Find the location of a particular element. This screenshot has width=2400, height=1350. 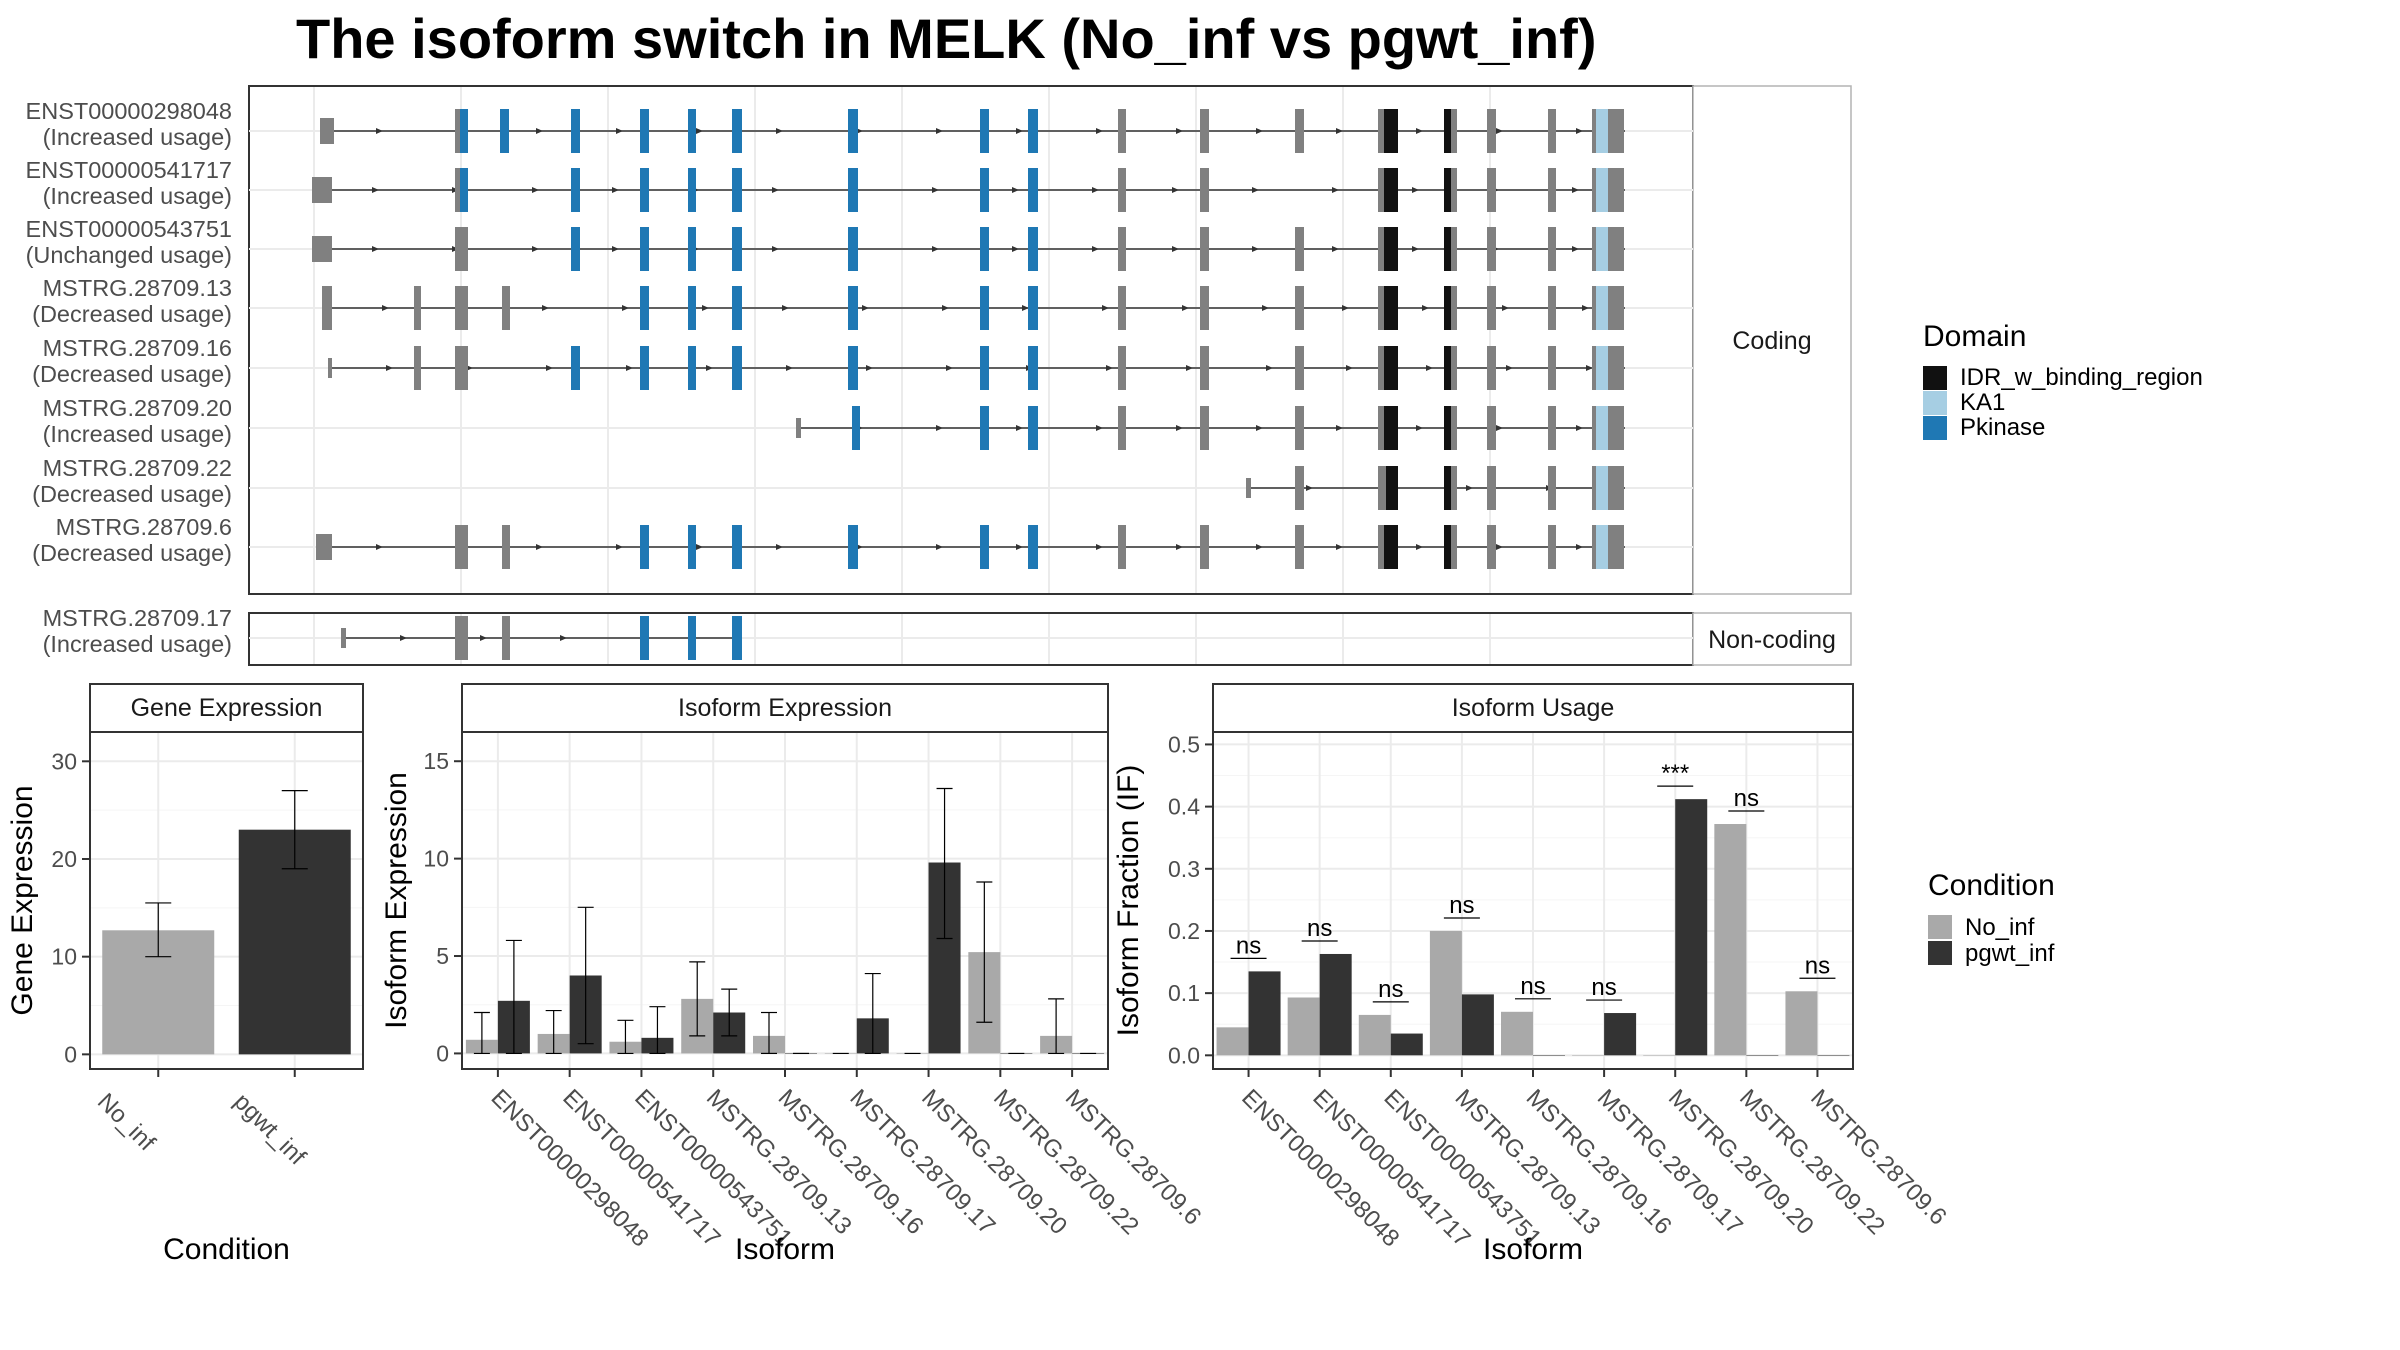

y-tick-label: 0.4 is located at coordinates (1184, 807).